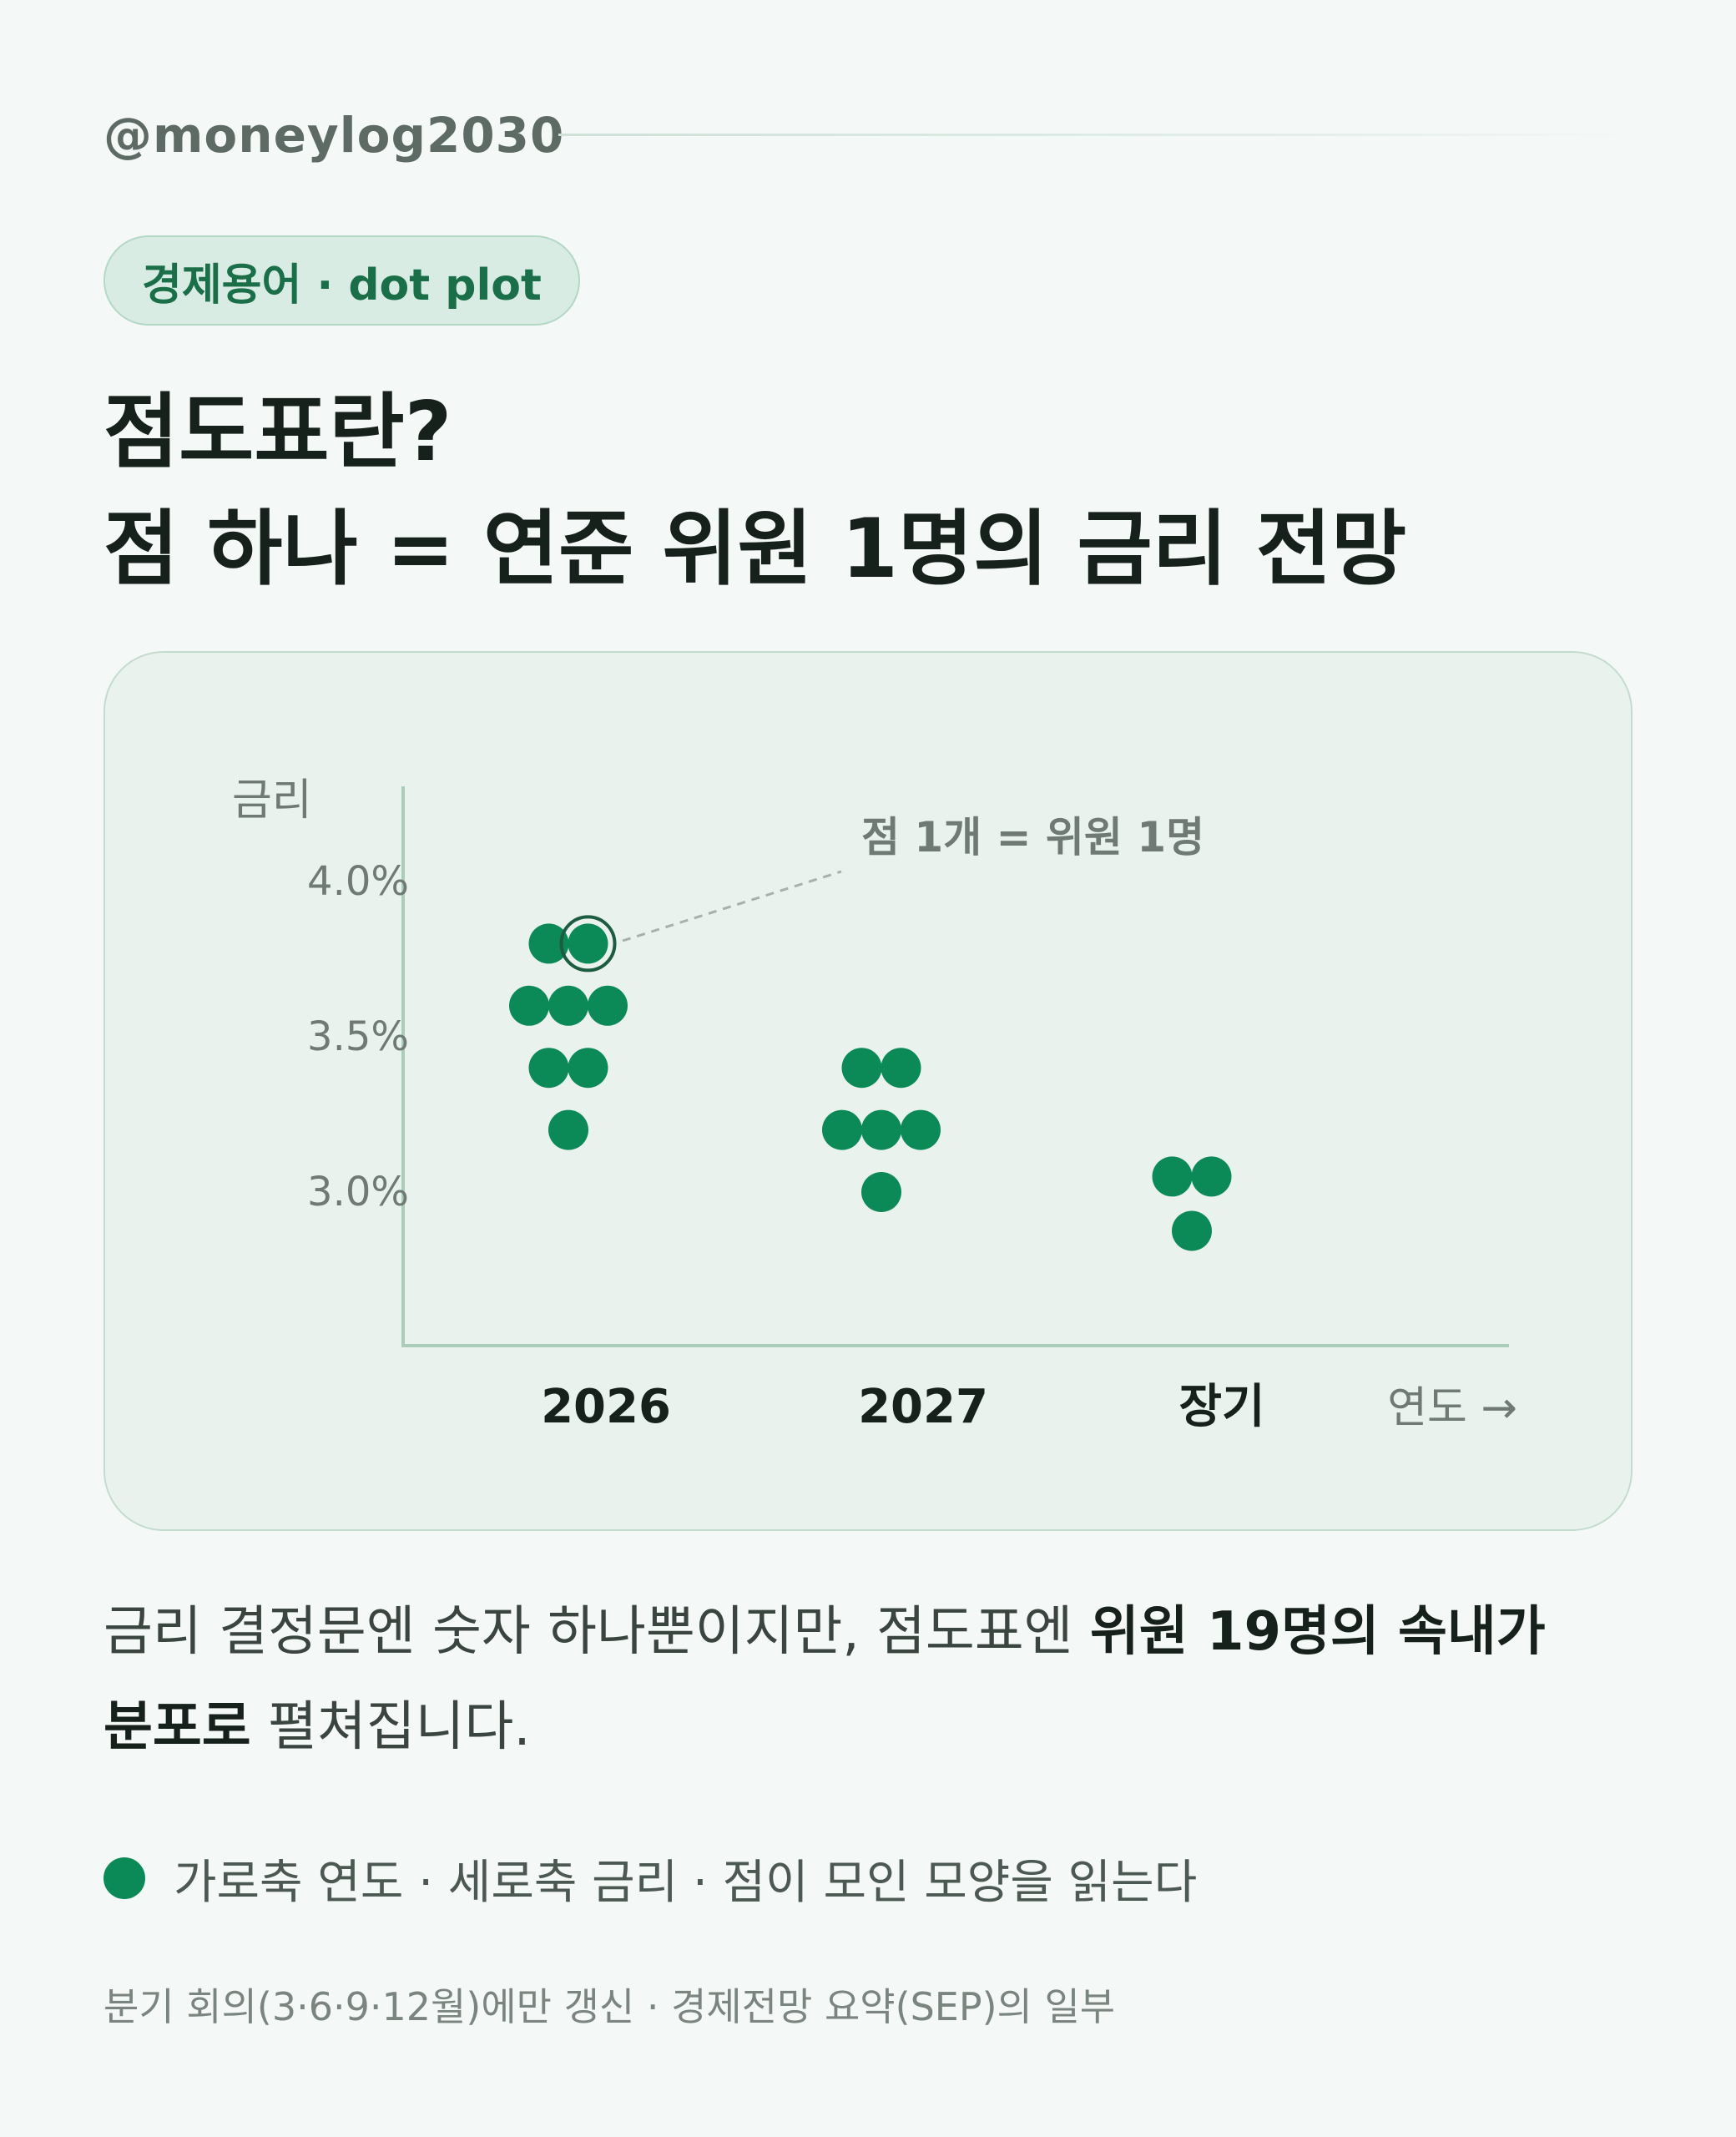  Describe the element at coordinates (341, 280) in the screenshot. I see `category-tag: 경제용어 · dot plot` at that location.